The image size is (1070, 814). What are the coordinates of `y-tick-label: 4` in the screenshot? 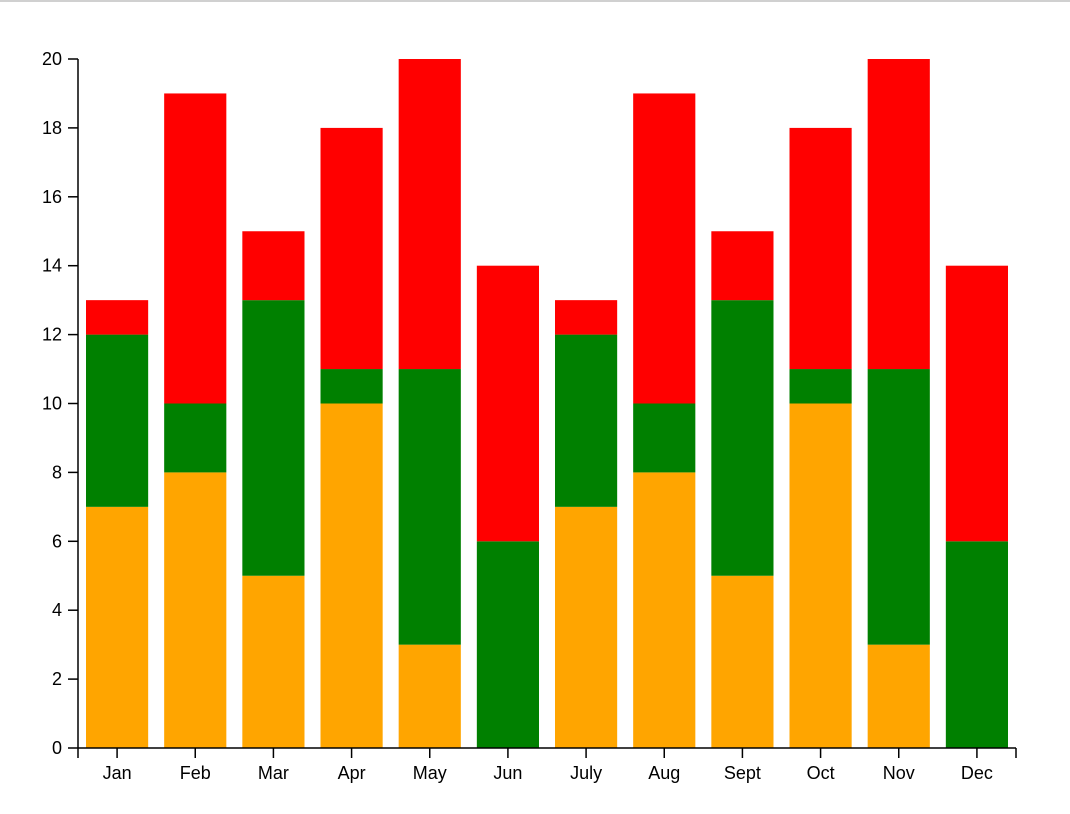 It's located at (57, 610).